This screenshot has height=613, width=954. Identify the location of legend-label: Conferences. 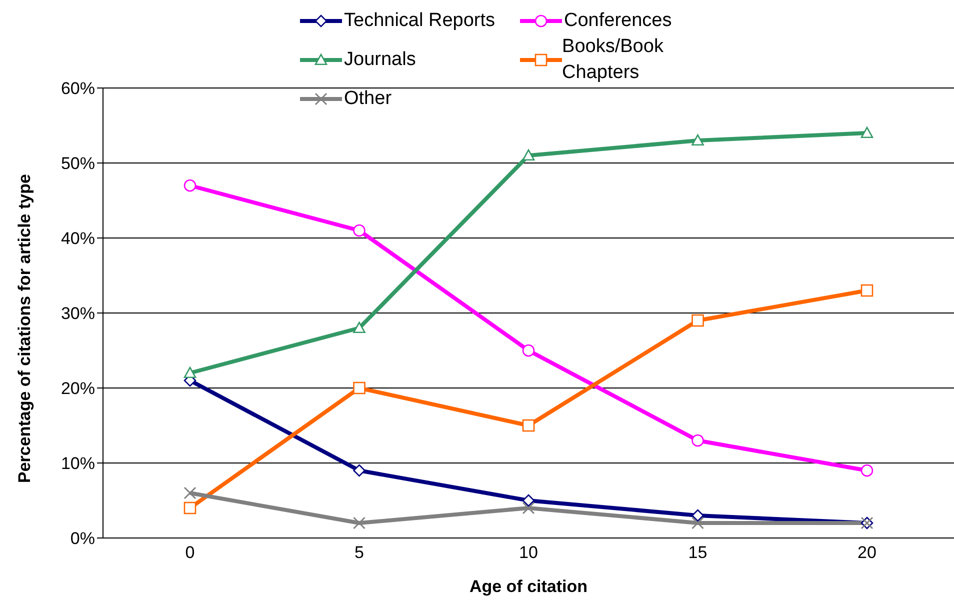
(618, 21).